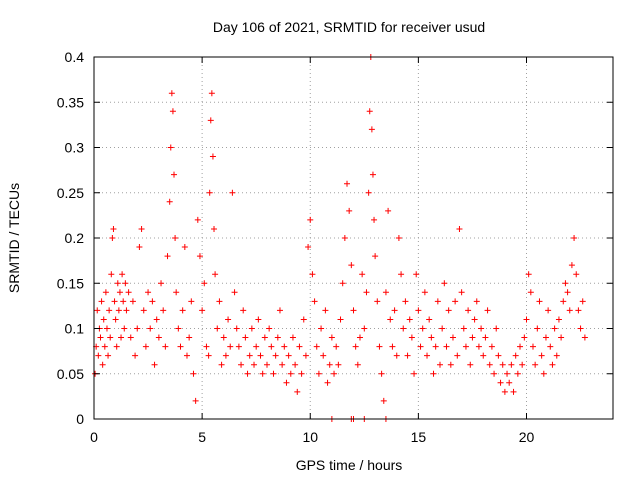  I want to click on y-tick-label: 0.25, so click(70, 193).